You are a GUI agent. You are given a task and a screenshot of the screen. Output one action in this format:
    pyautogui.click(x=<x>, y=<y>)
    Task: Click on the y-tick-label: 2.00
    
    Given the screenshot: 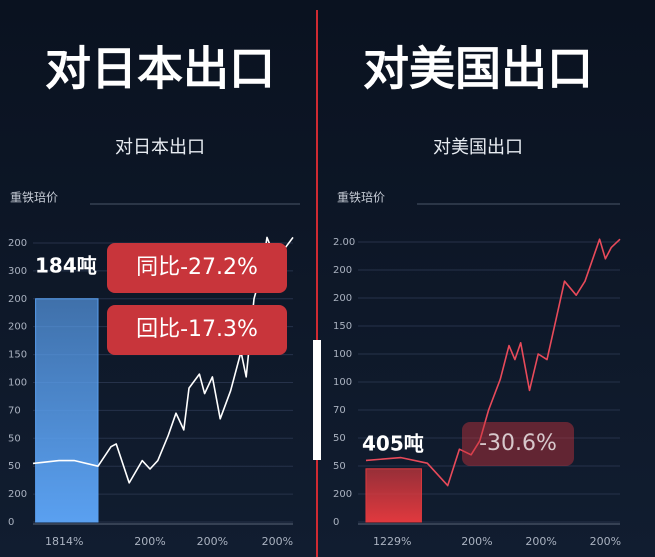 What is the action you would take?
    pyautogui.click(x=344, y=242)
    